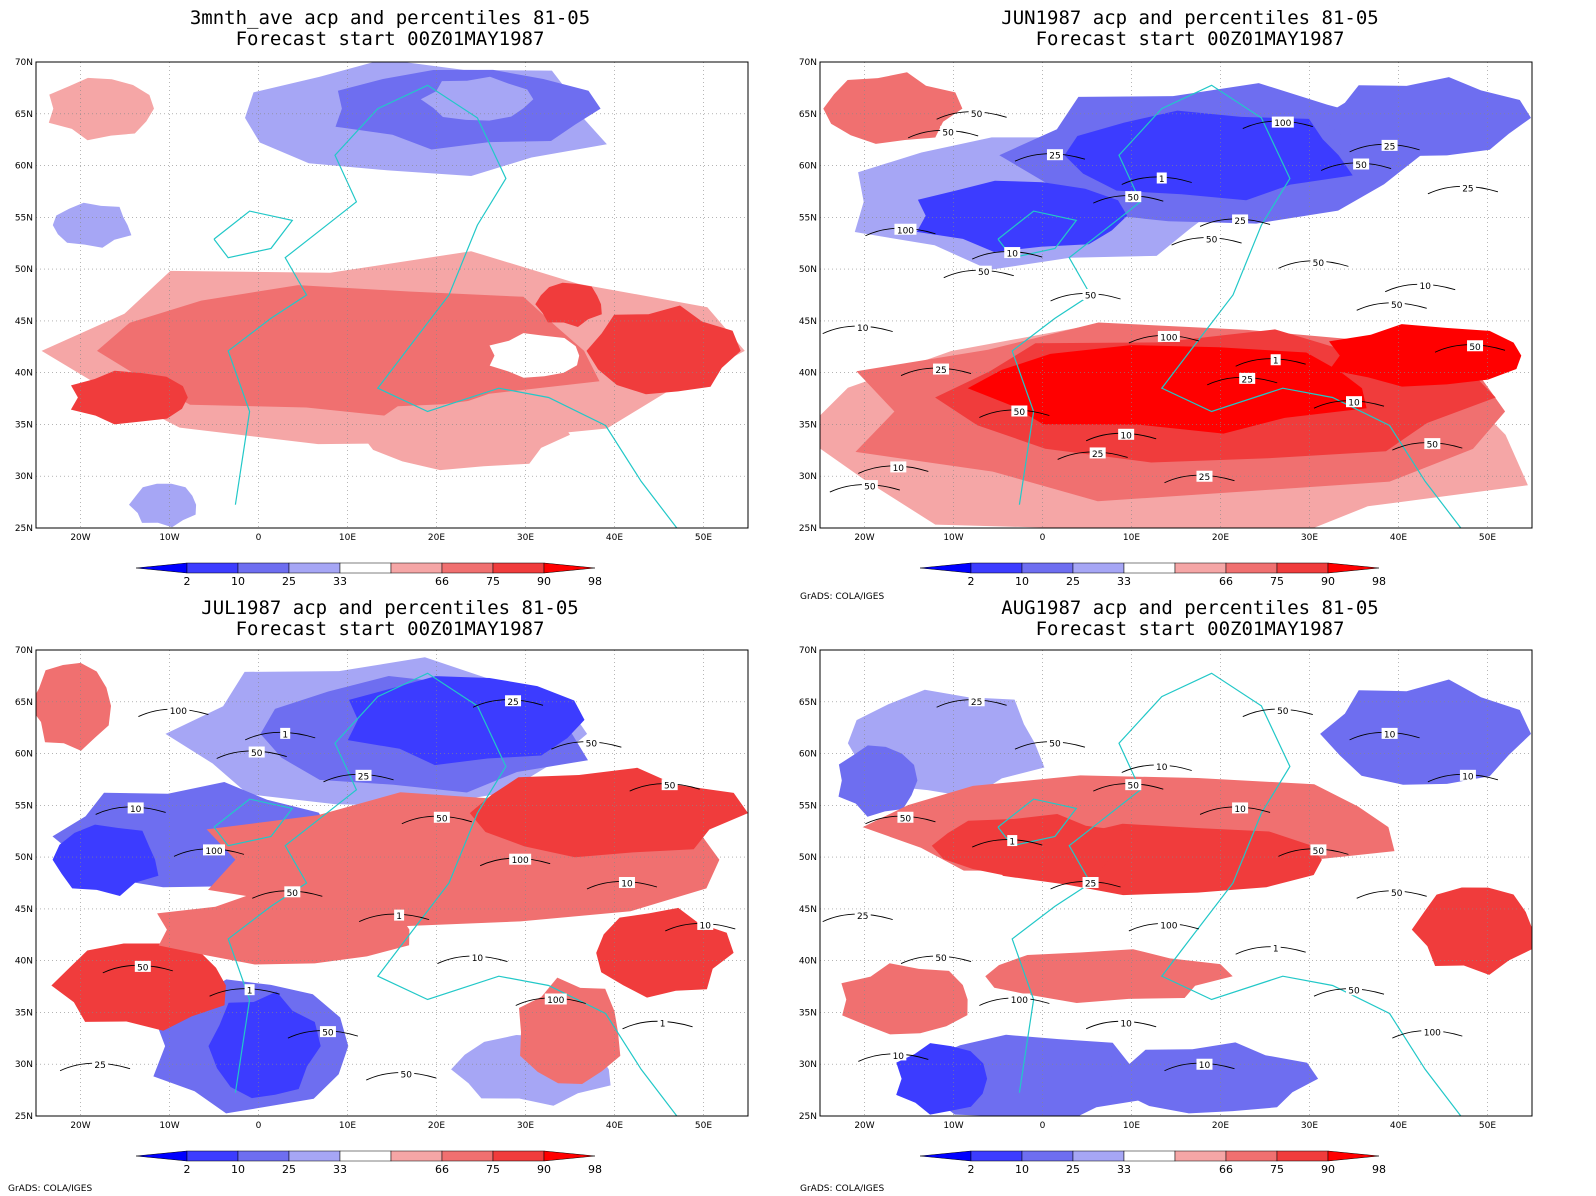 The height and width of the screenshot is (1196, 1596). I want to click on grads-credit: GrADS: COLA/IGES, so click(50, 1189).